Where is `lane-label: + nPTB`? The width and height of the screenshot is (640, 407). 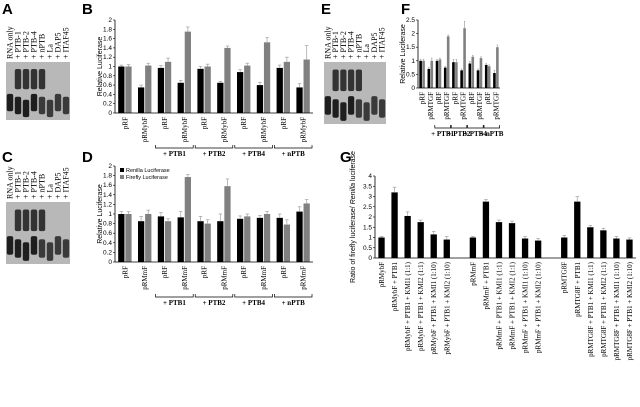
lane-label: + nPTB is located at coordinates (42, 186).